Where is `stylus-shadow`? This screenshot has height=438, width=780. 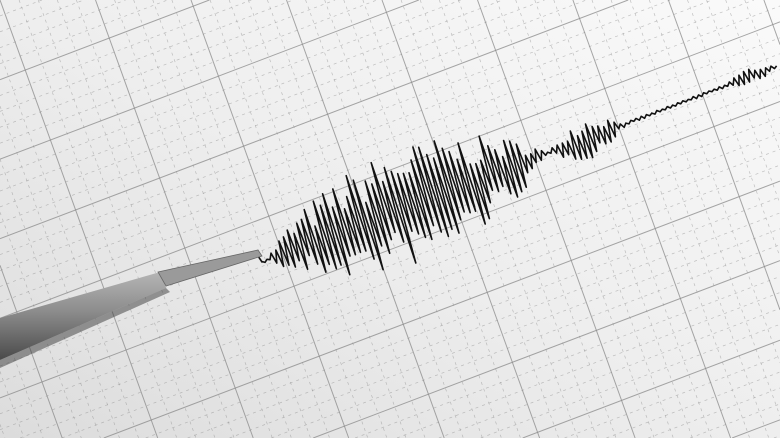 stylus-shadow is located at coordinates (85, 328).